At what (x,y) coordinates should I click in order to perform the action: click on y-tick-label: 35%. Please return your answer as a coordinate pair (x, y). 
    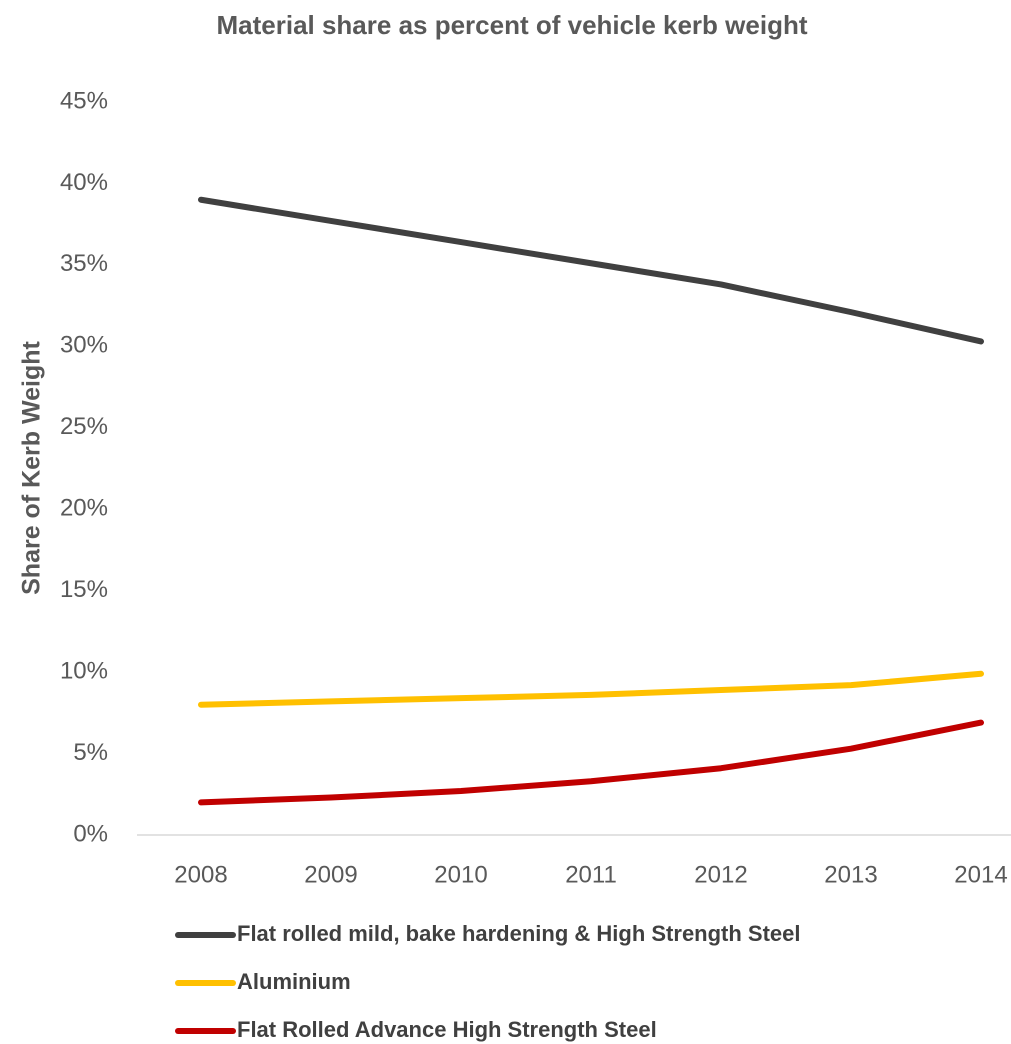
    Looking at the image, I should click on (84, 263).